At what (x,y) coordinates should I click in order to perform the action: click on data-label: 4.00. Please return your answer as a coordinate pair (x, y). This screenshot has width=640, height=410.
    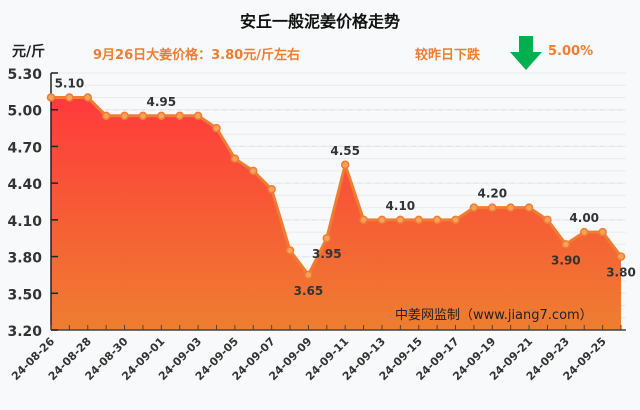
    Looking at the image, I should click on (584, 218).